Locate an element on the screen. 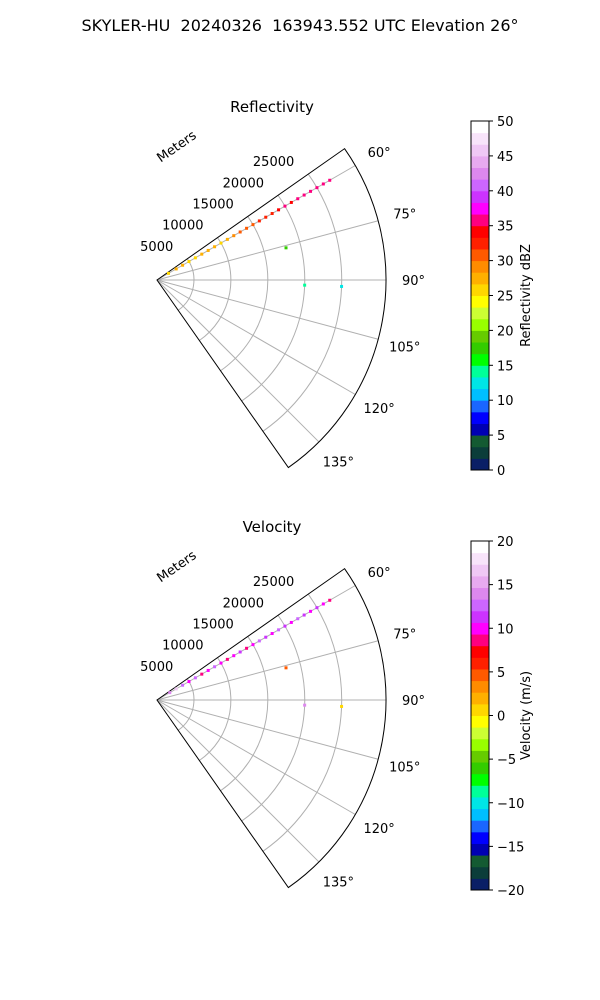 This screenshot has width=600, height=1000. colorbar-tick-label: 40 is located at coordinates (505, 192).